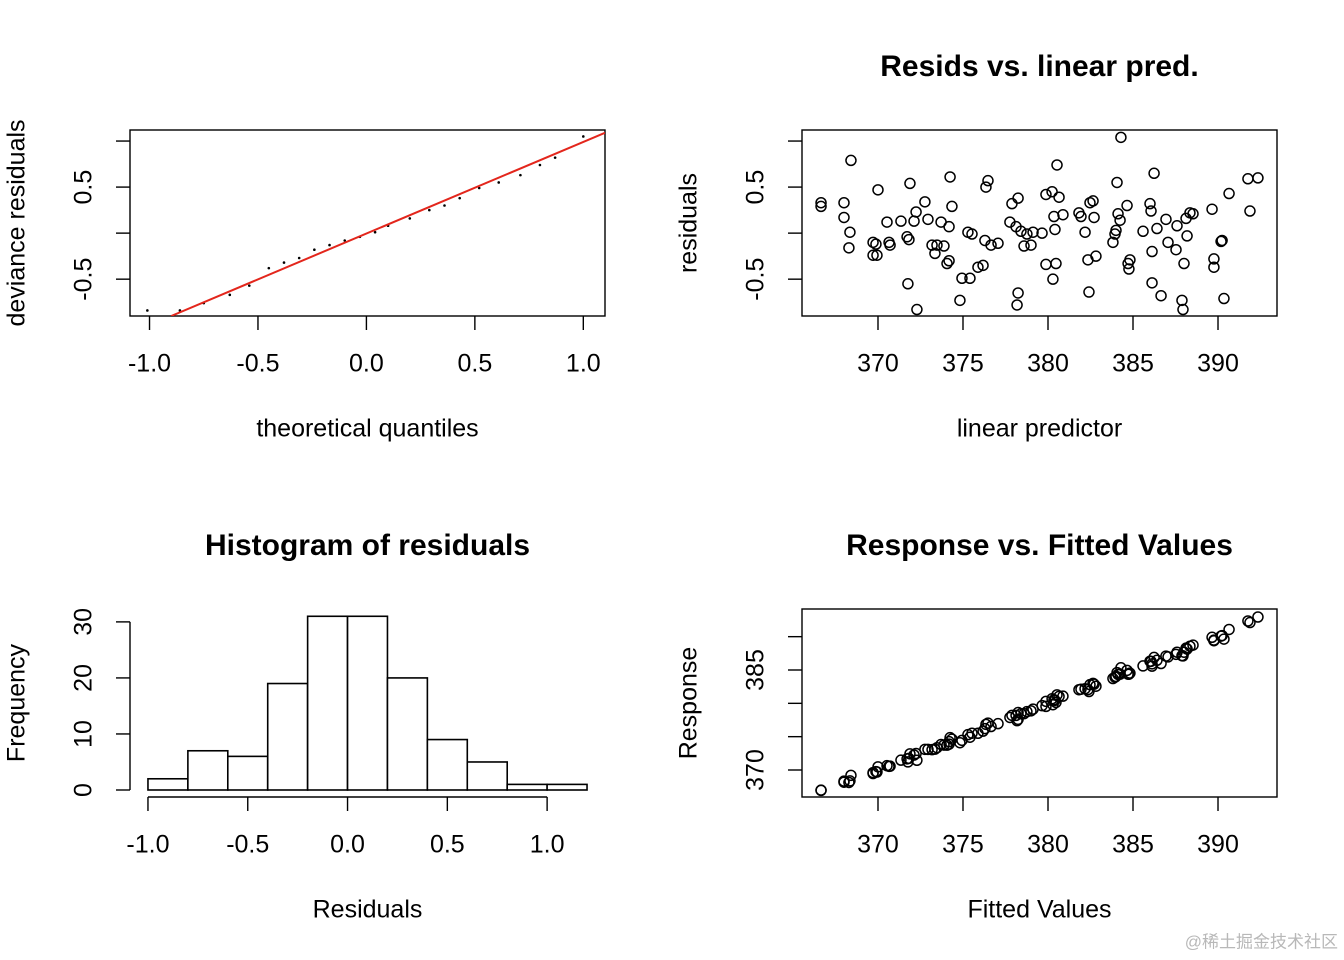  What do you see at coordinates (474, 364) in the screenshot?
I see `x-tick-label: 0.5` at bounding box center [474, 364].